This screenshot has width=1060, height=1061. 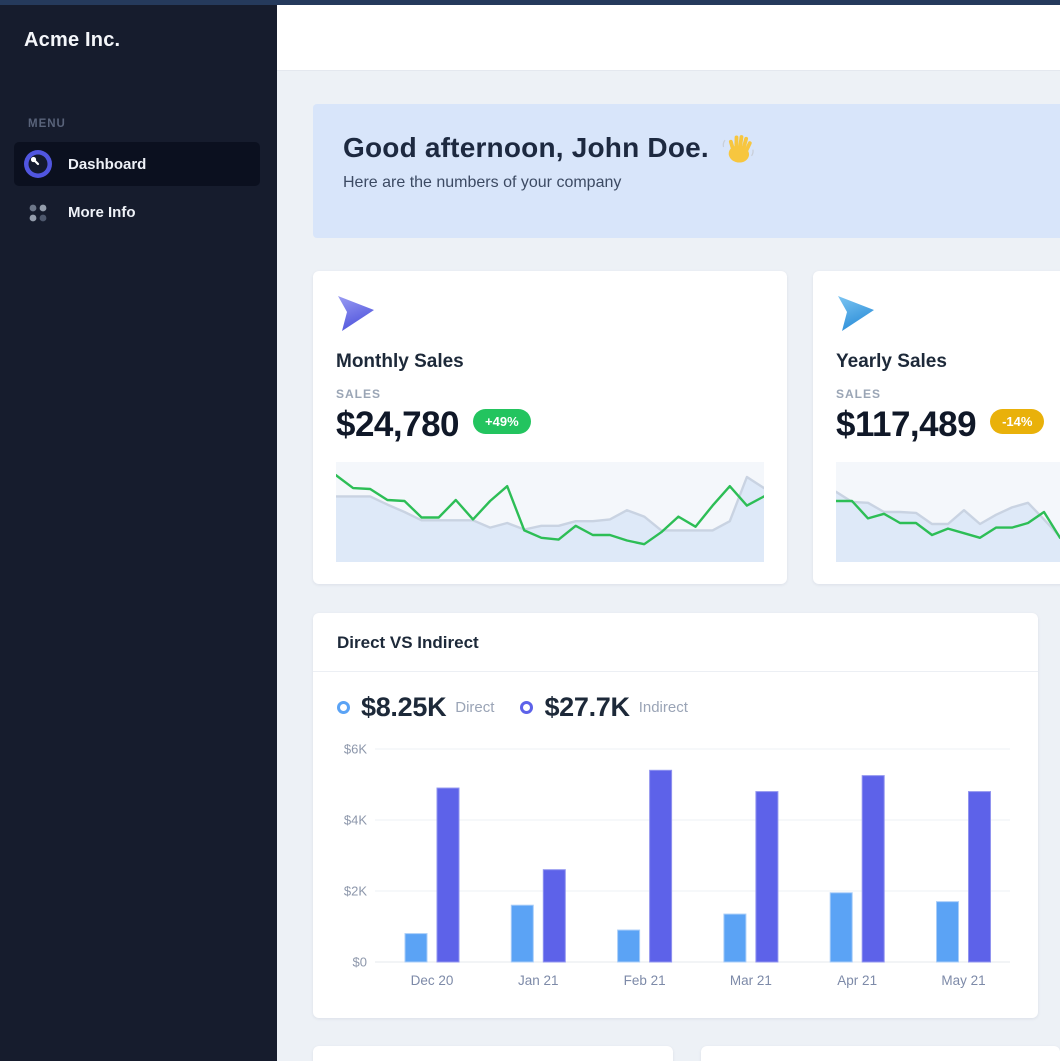 What do you see at coordinates (398, 424) in the screenshot?
I see `stat-value: $24,780` at bounding box center [398, 424].